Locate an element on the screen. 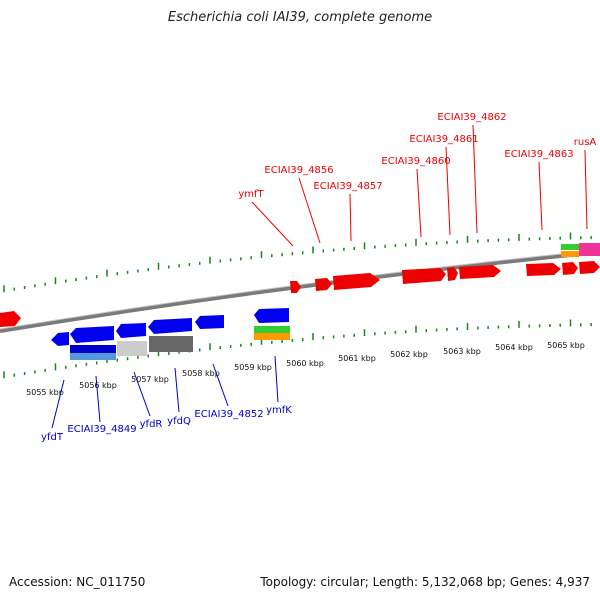 This screenshot has height=600, width=600. kbp-label: 5064 kbp is located at coordinates (514, 347).